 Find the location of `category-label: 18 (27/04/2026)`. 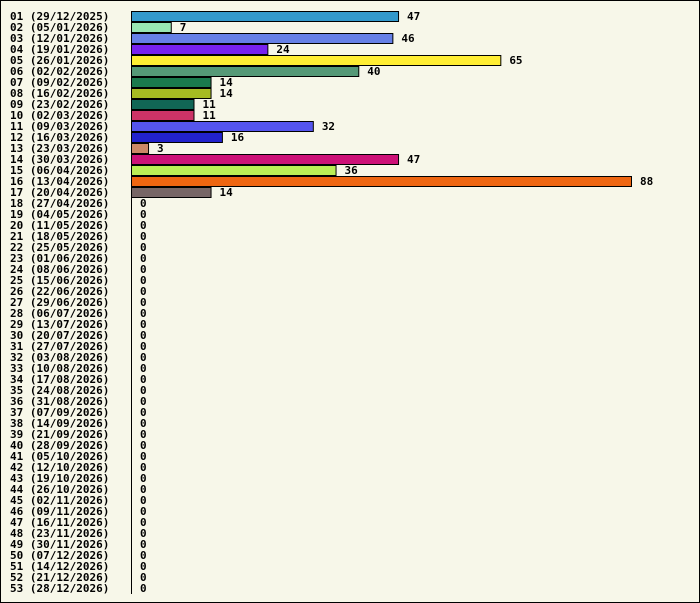

category-label: 18 (27/04/2026) is located at coordinates (59, 203).